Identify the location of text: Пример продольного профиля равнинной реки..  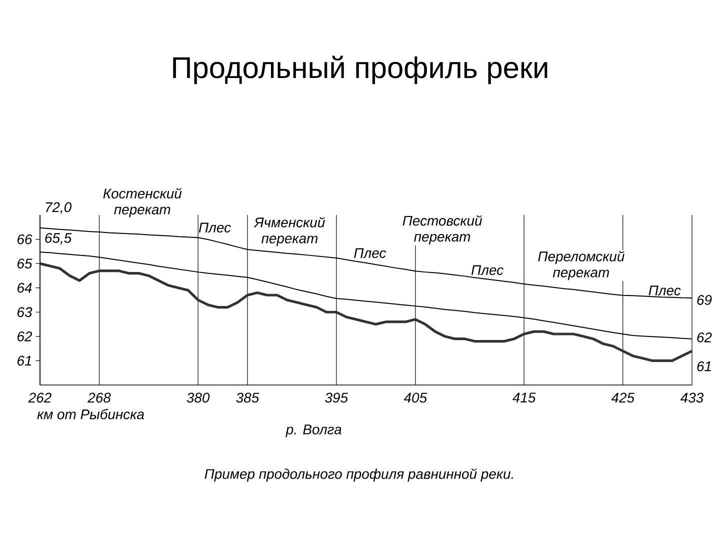
(358, 475).